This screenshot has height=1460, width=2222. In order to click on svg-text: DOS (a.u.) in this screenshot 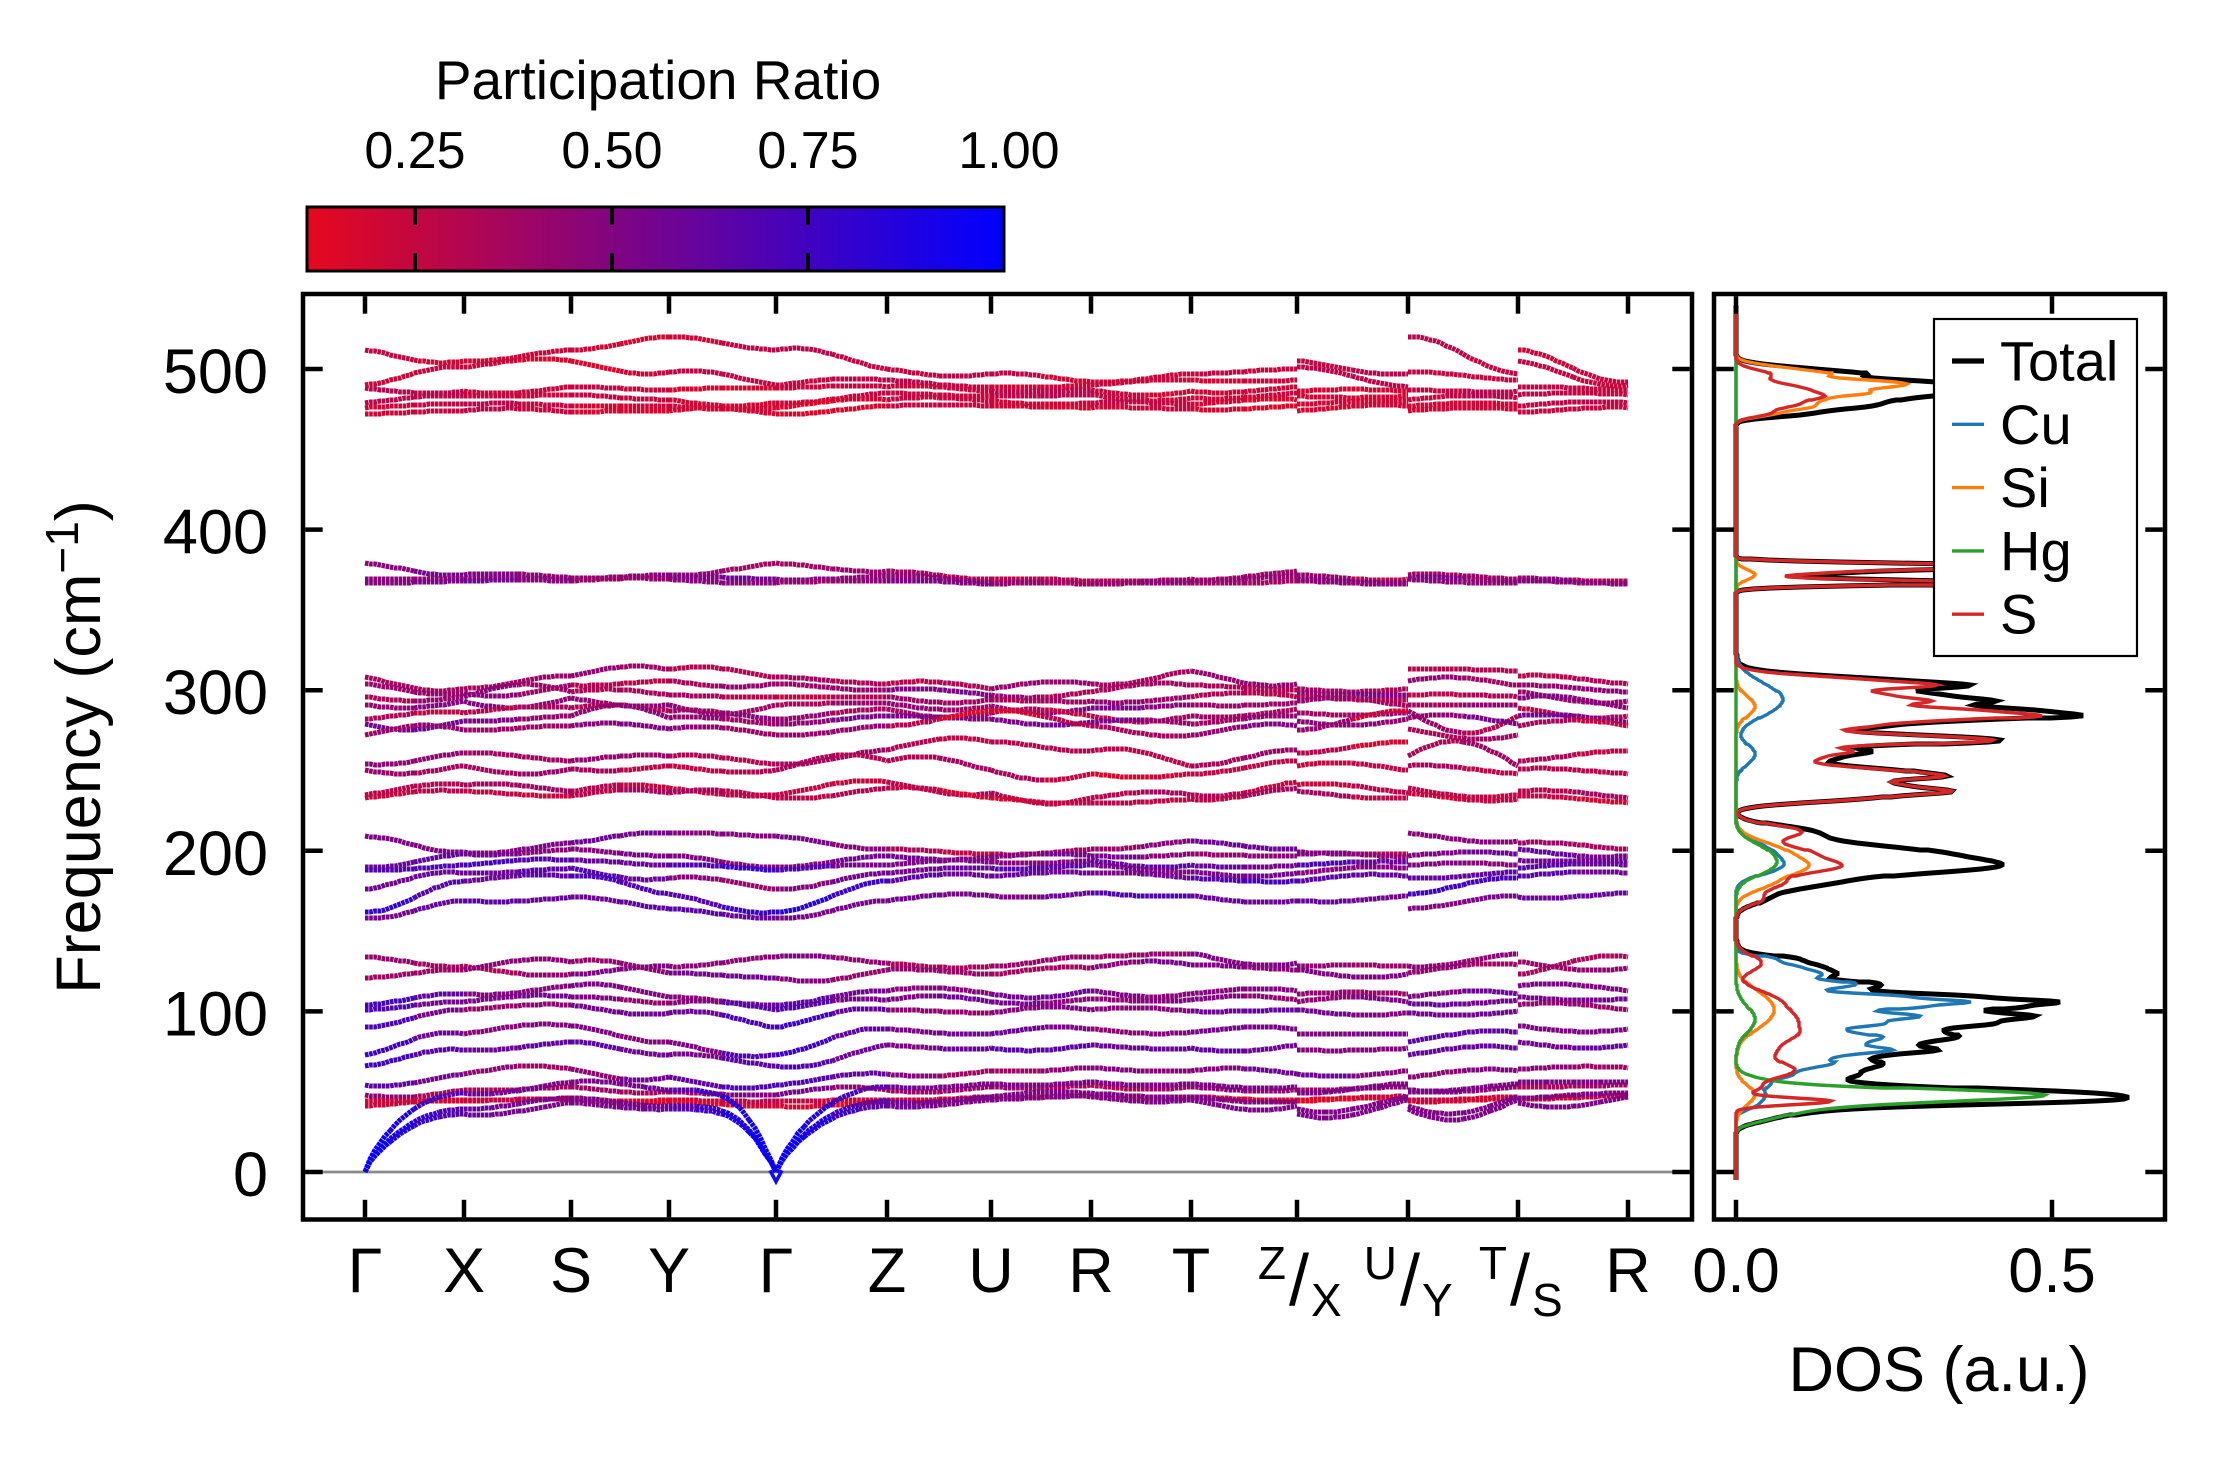, I will do `click(1938, 1370)`.